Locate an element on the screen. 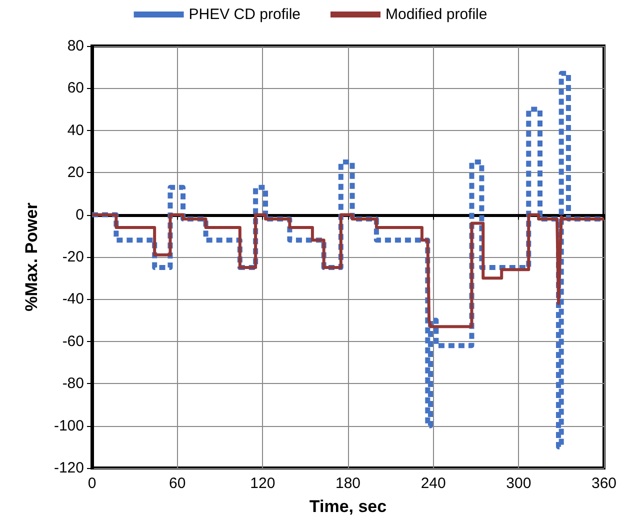 Image resolution: width=621 pixels, height=528 pixels. y-axis-title: %Max. Power is located at coordinates (31, 257).